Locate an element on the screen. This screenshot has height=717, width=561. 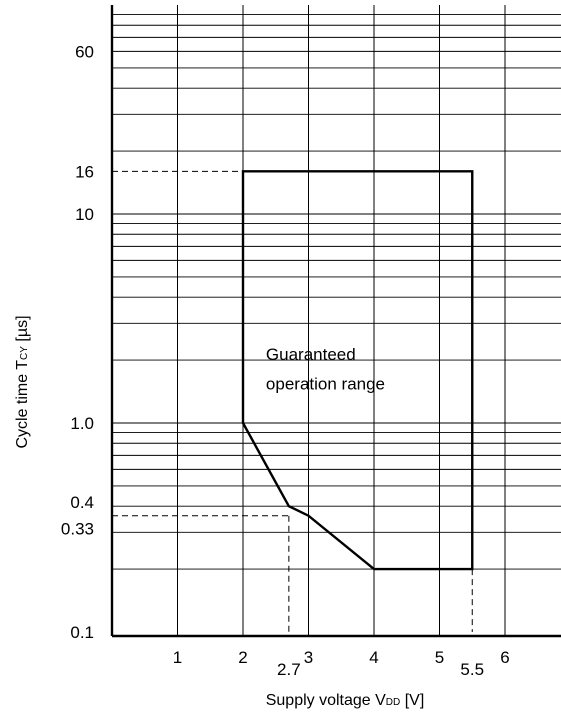
y-tick-label: 0.1 is located at coordinates (82, 632).